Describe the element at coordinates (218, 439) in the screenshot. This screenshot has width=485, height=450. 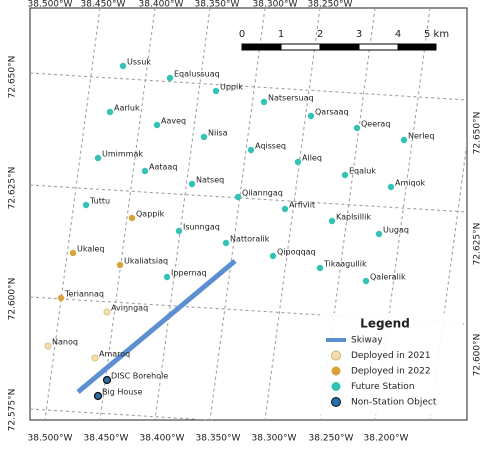
I see `bottom-tick-label: 38.350°W` at that location.